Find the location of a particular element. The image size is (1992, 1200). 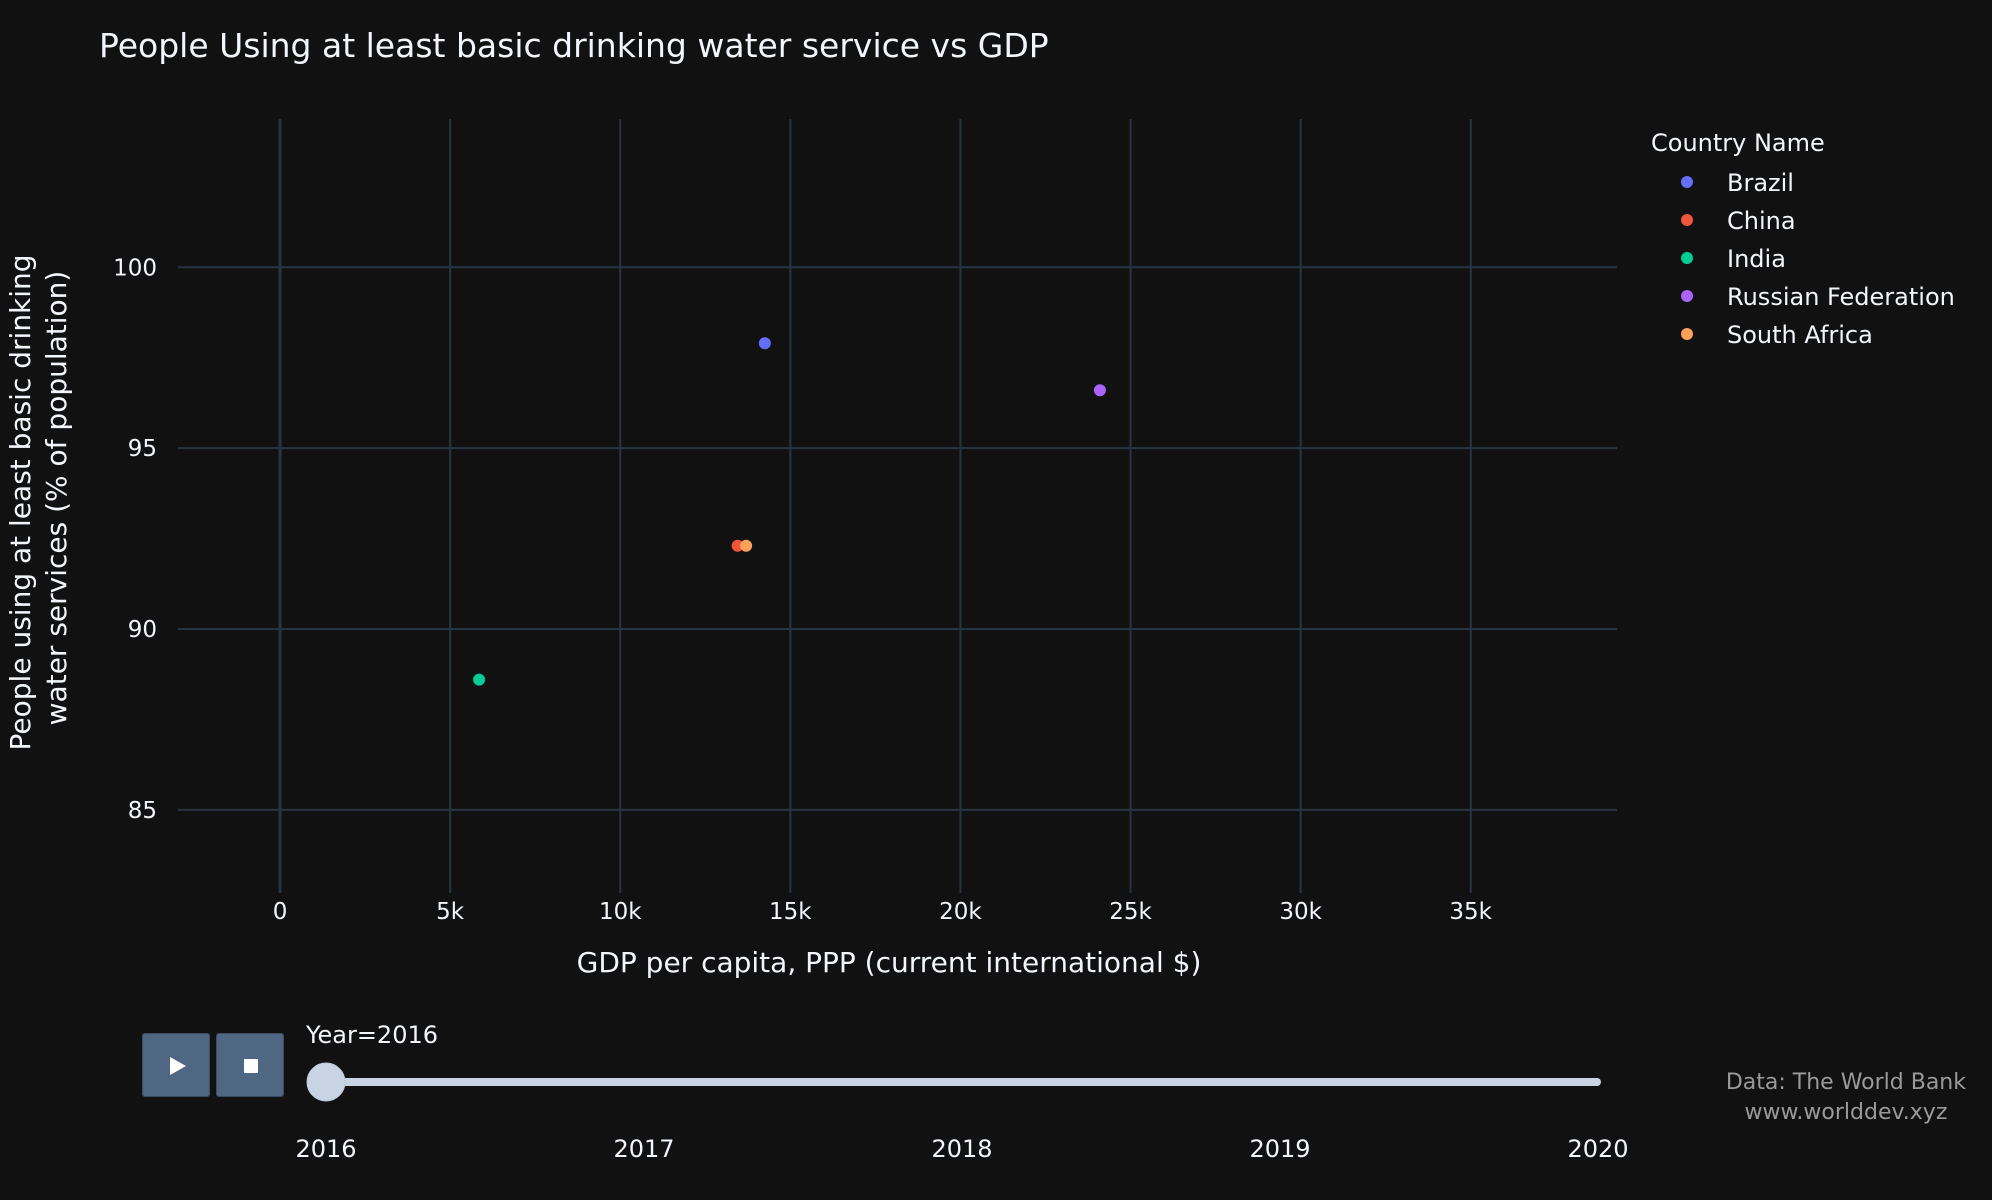

y-axis-ticks: 85 90 95 100 is located at coordinates (135, 539).